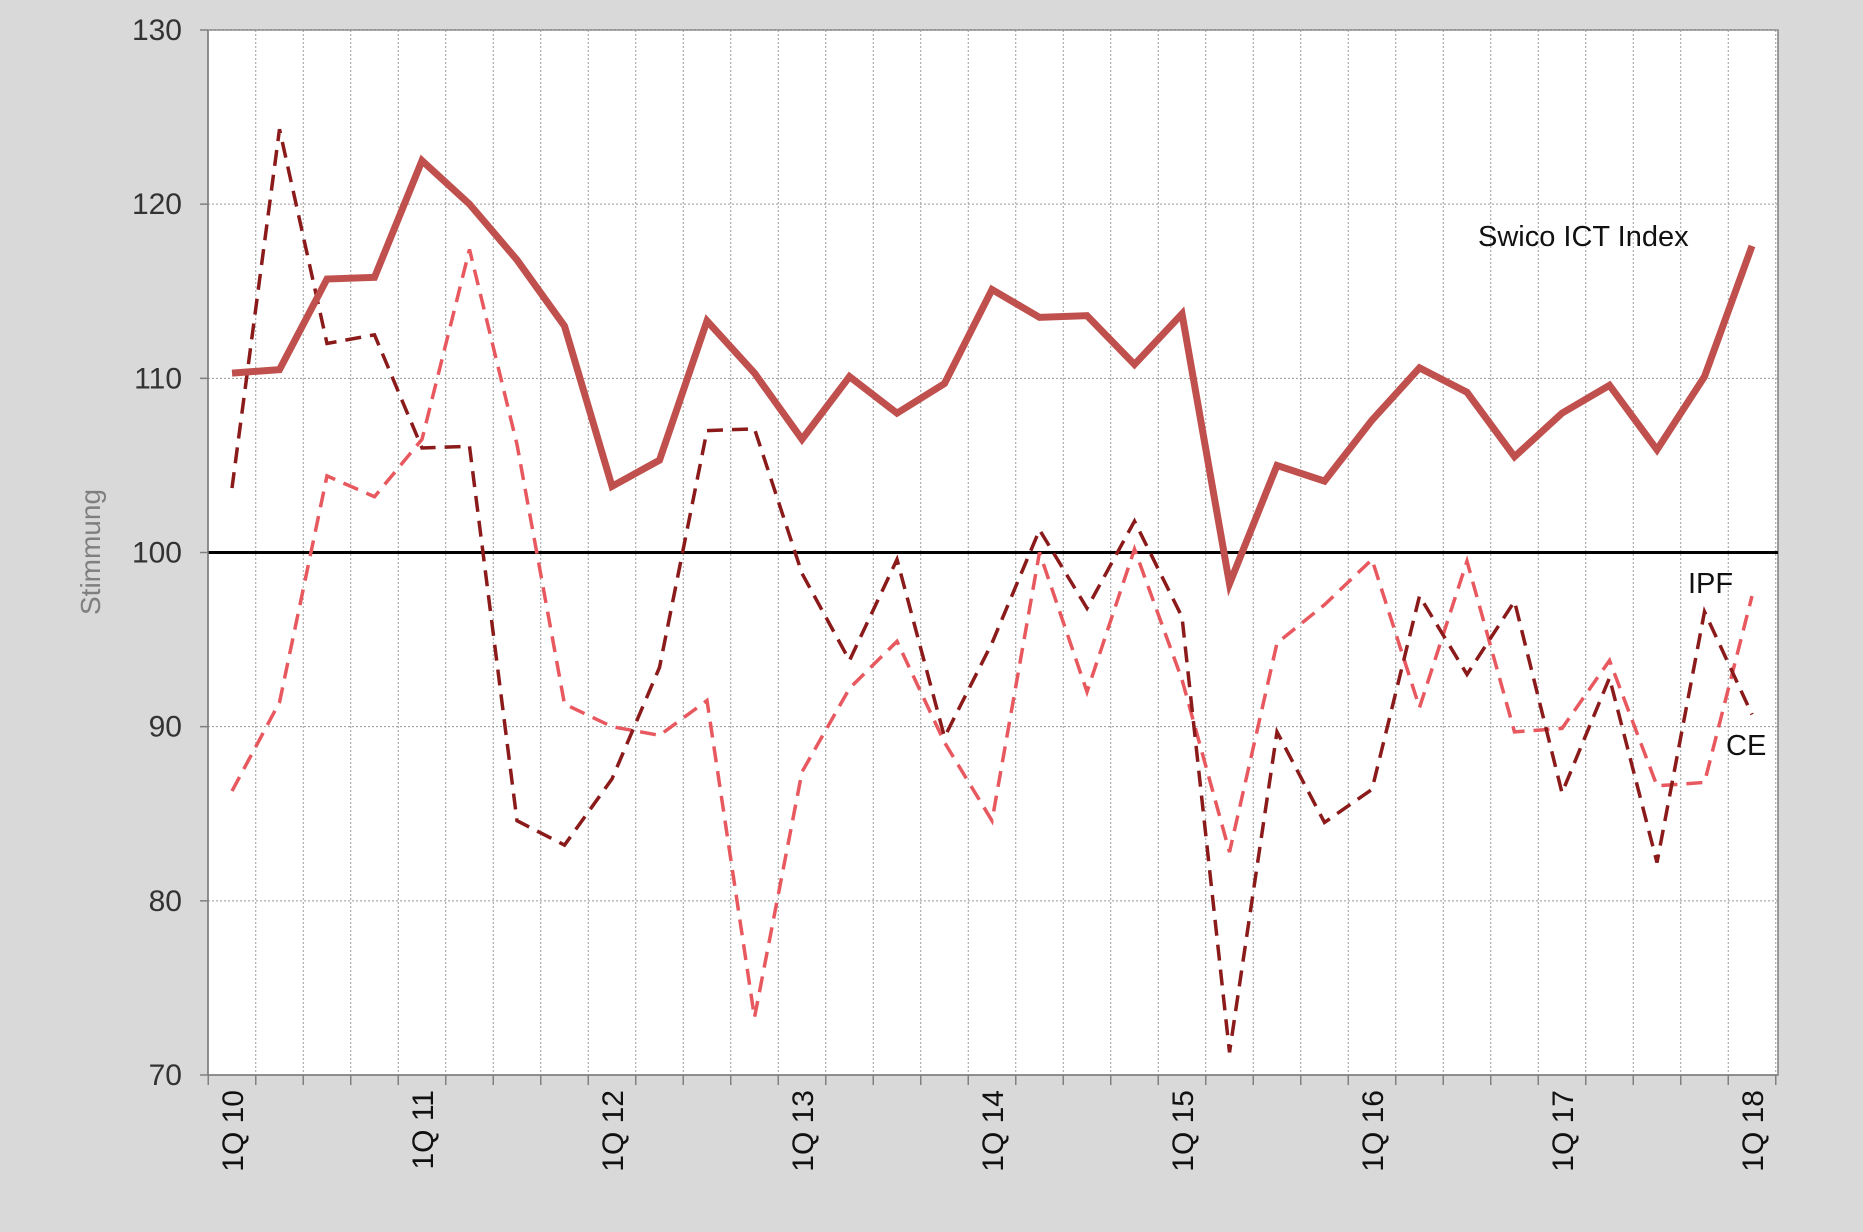 The image size is (1863, 1232). What do you see at coordinates (157, 553) in the screenshot?
I see `y-tick-label: 100` at bounding box center [157, 553].